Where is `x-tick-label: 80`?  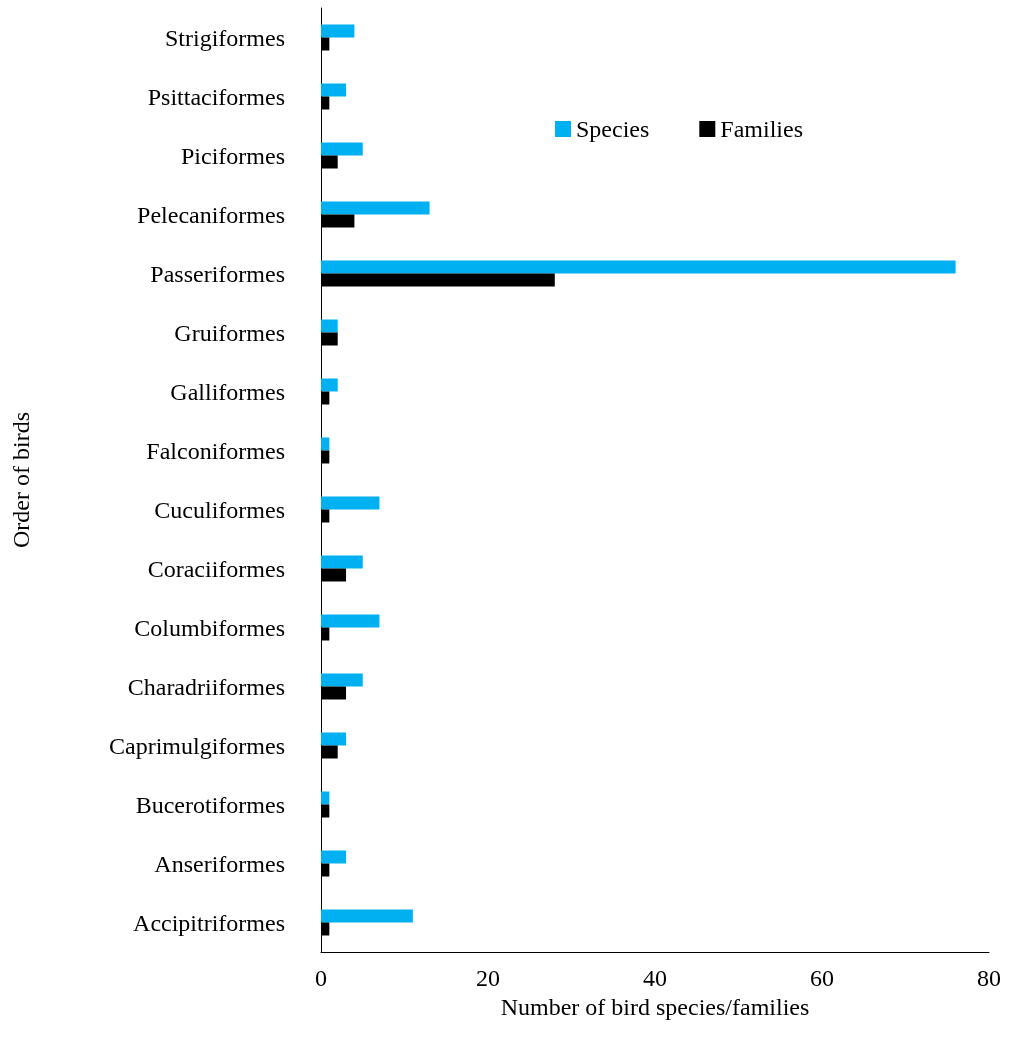
x-tick-label: 80 is located at coordinates (989, 978).